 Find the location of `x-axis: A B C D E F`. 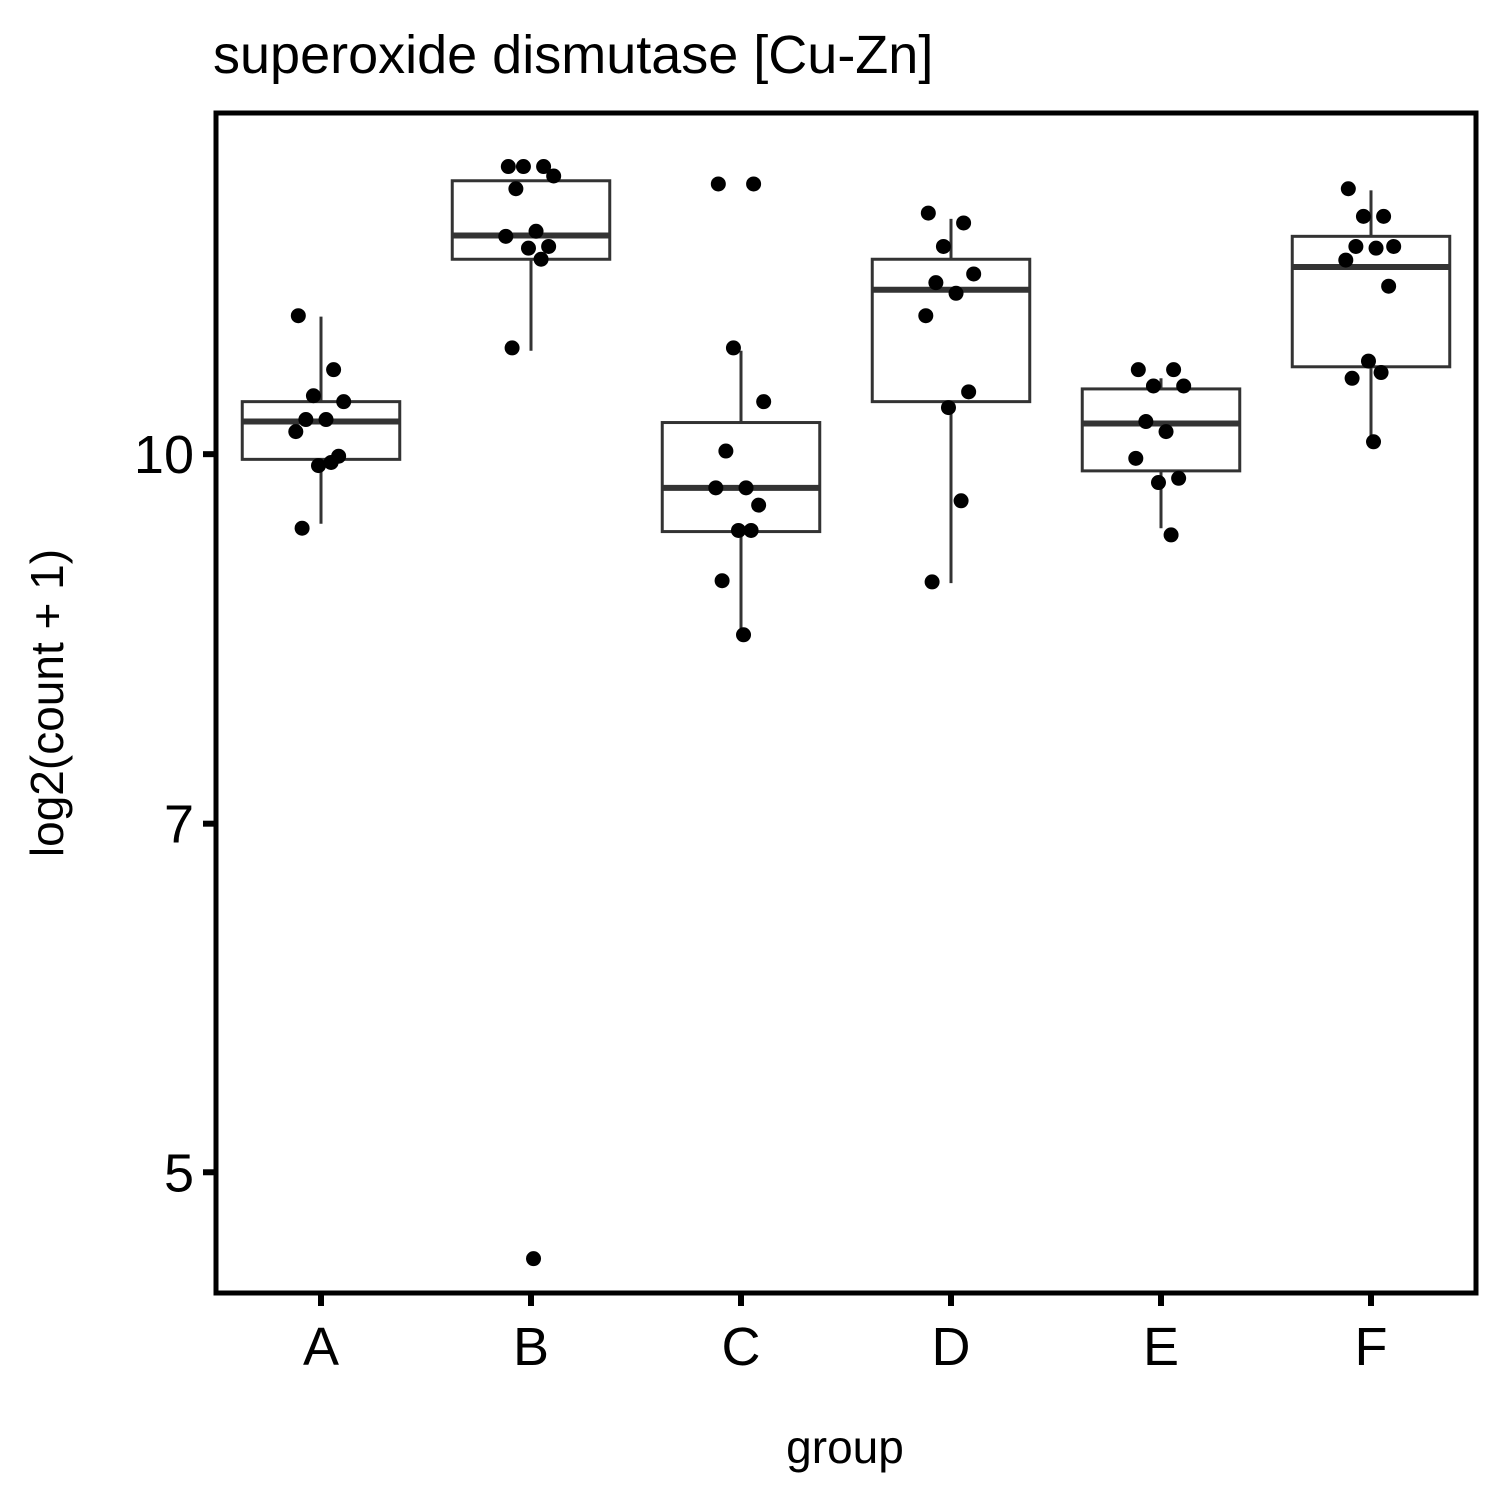

x-axis: A B C D E F is located at coordinates (845, 1335).